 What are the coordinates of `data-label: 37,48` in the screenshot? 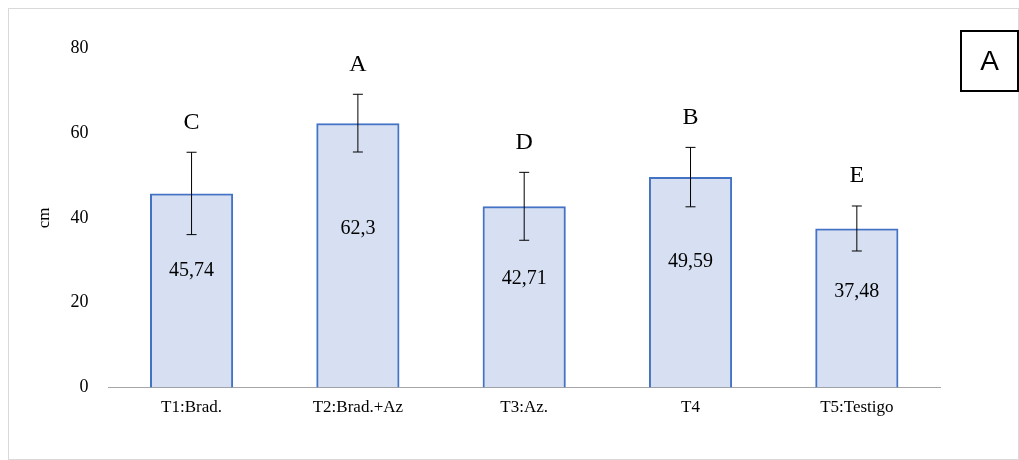 It's located at (857, 290).